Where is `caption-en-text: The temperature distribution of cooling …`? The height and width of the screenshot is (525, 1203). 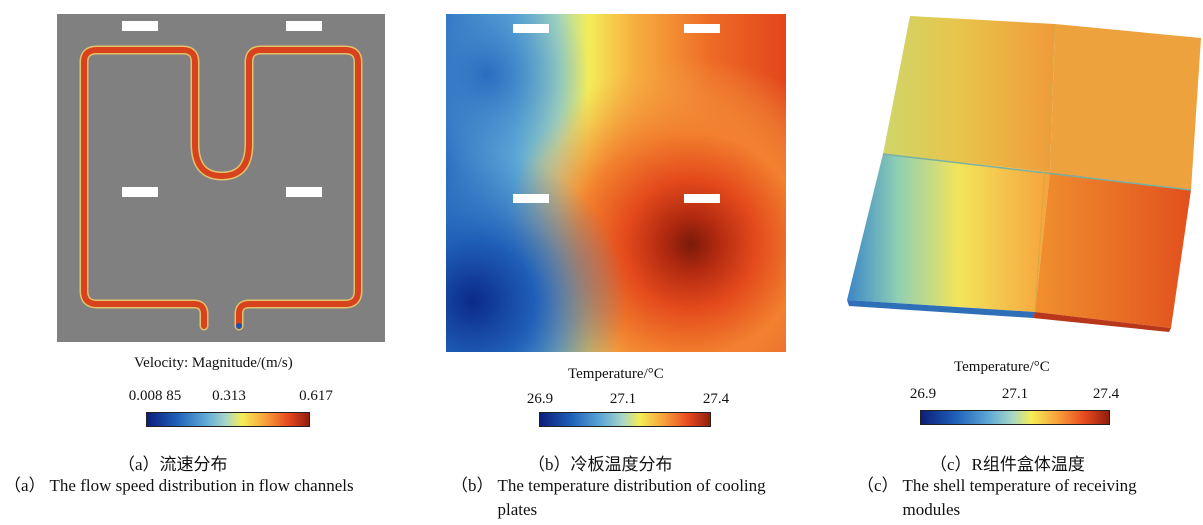 caption-en-text: The temperature distribution of cooling … is located at coordinates (631, 497).